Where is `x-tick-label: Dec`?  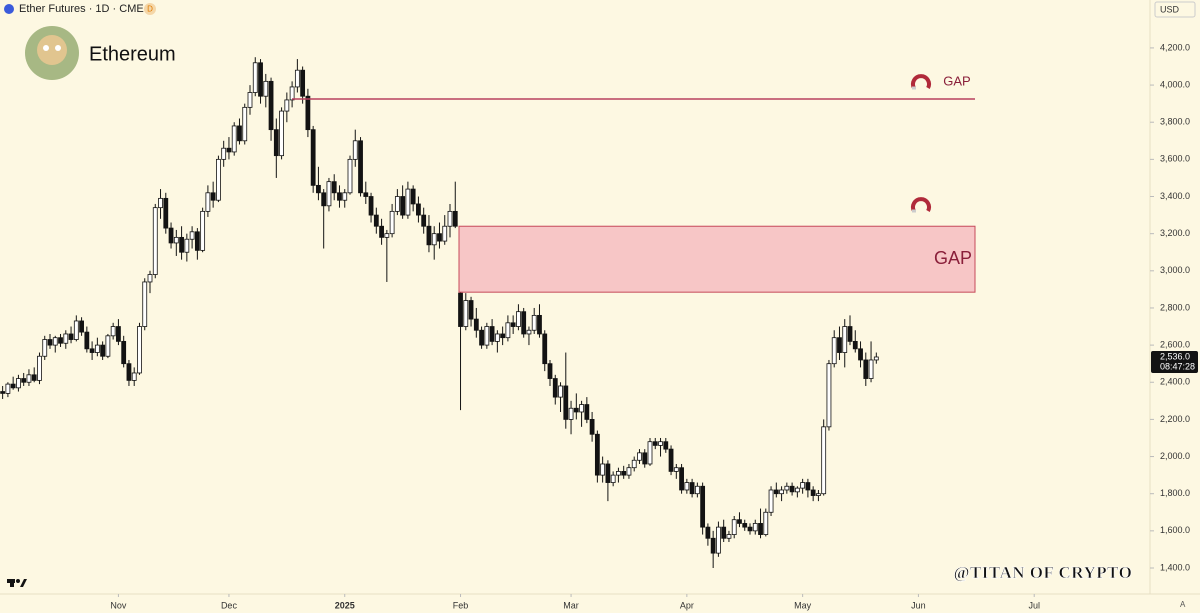
x-tick-label: Dec is located at coordinates (229, 605).